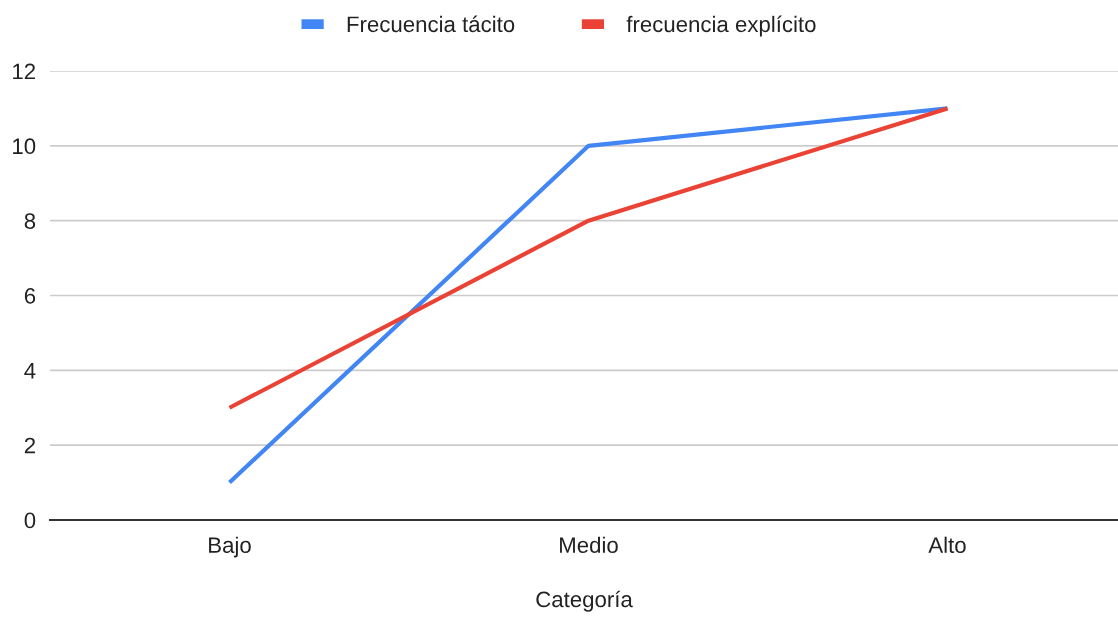  I want to click on y-tick-label: 12, so click(24, 71).